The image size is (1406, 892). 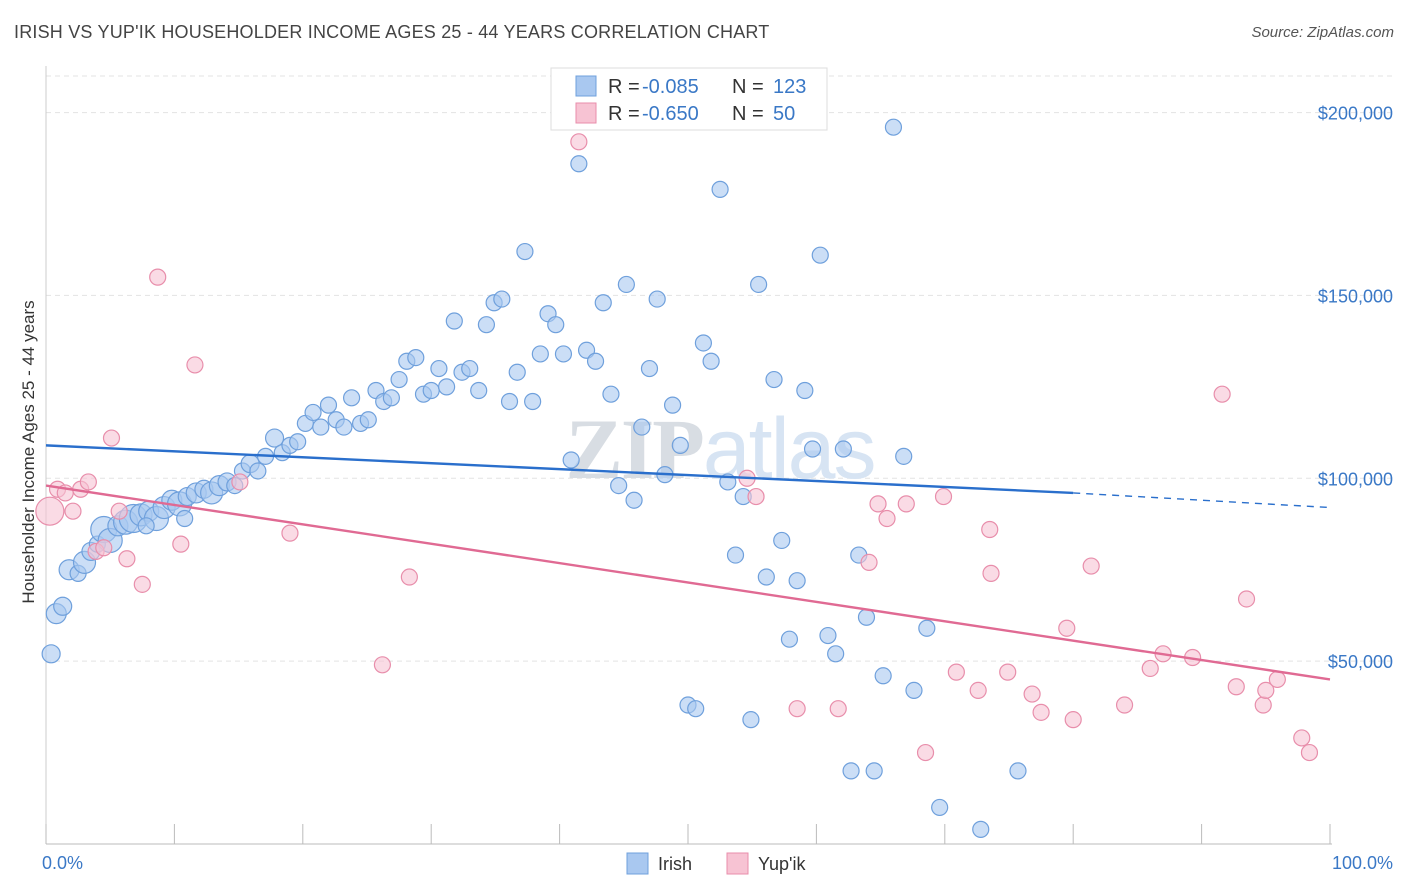 What do you see at coordinates (1355, 114) in the screenshot?
I see `y-tick-label: $200,000` at bounding box center [1355, 114].